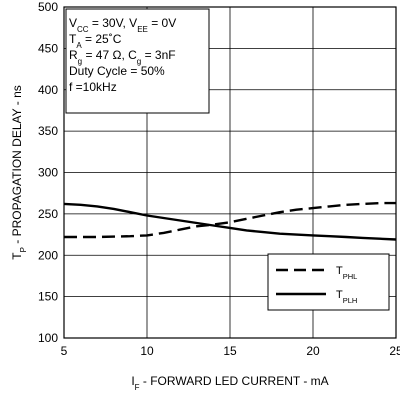 This screenshot has width=400, height=393. Describe the element at coordinates (64, 351) in the screenshot. I see `x-tick-label-5: 5` at that location.